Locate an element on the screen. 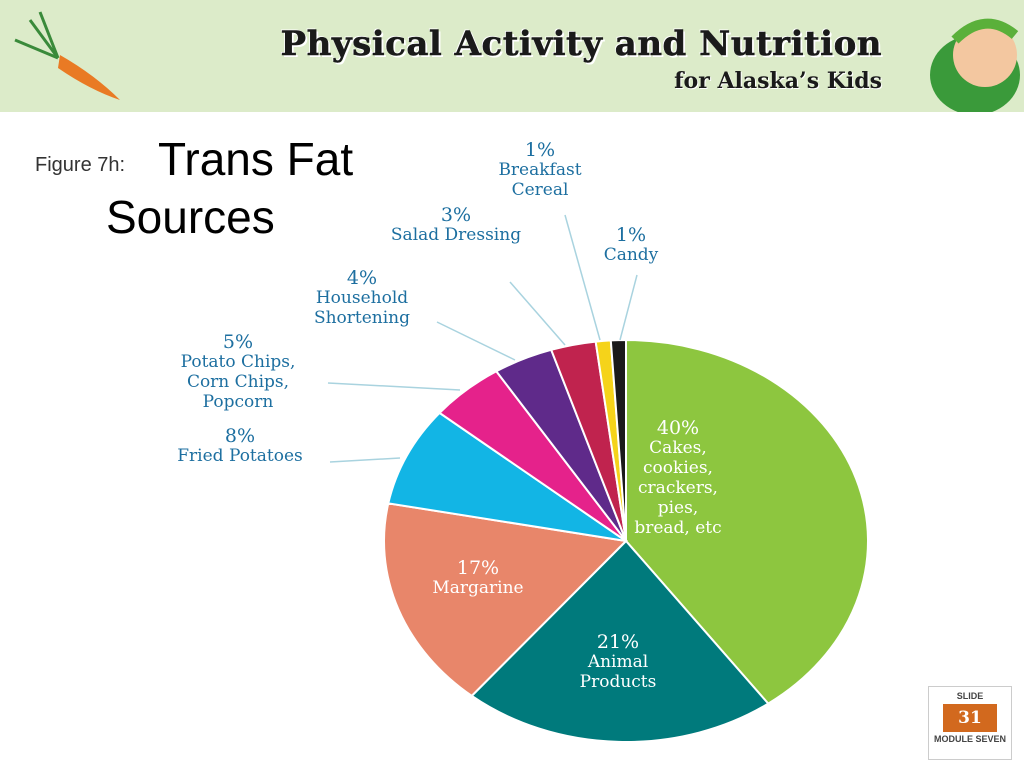 The image size is (1024, 768). slice-label: 21% Animal Products is located at coordinates (618, 662).